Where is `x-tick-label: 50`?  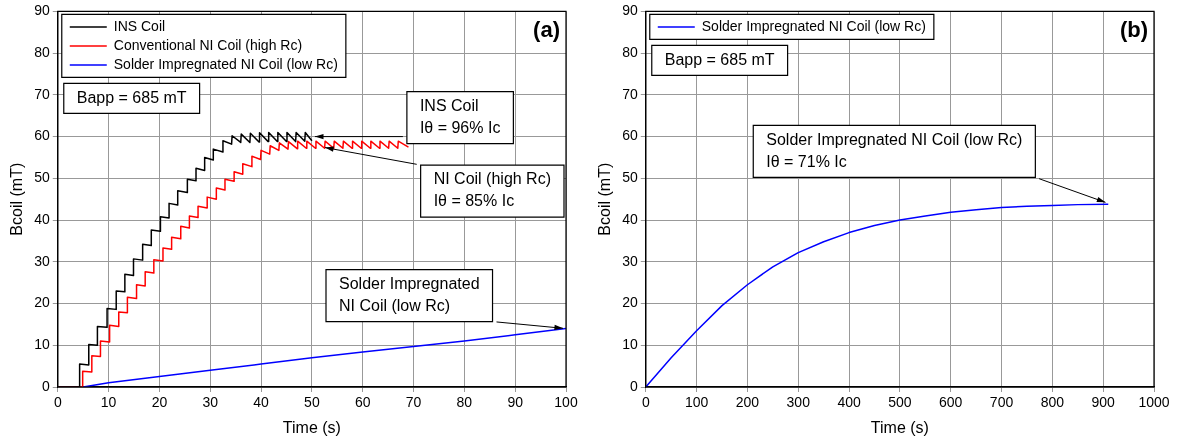 x-tick-label: 50 is located at coordinates (312, 402).